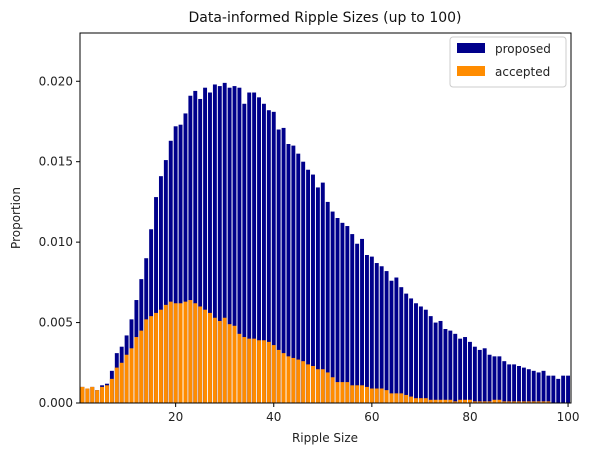 The width and height of the screenshot is (595, 455). Describe the element at coordinates (16, 218) in the screenshot. I see `y-axis-label: Proportion` at that location.